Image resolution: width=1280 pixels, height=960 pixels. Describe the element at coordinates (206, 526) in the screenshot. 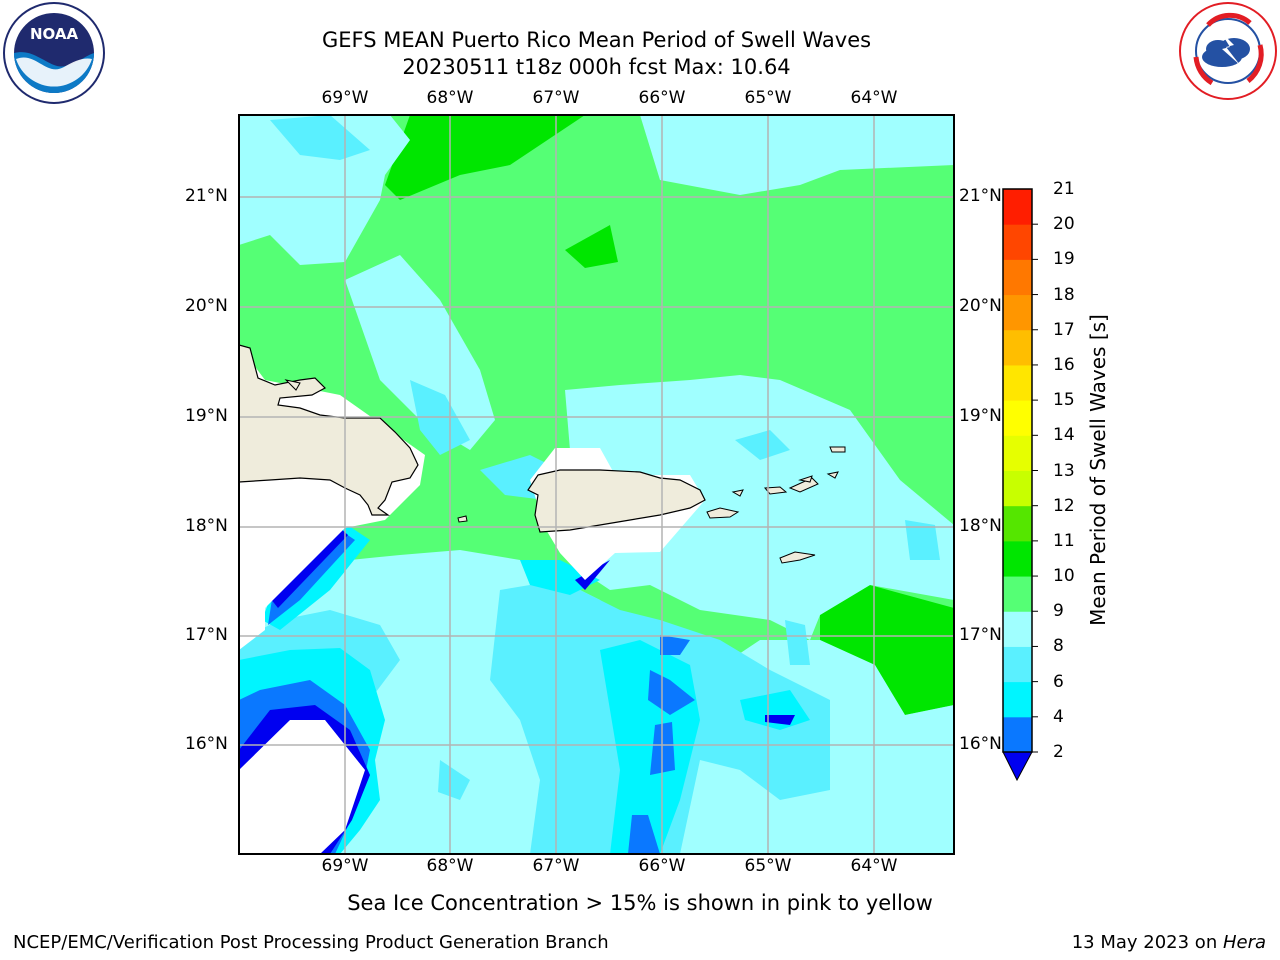

I see `lat-label-left: 18°N` at that location.